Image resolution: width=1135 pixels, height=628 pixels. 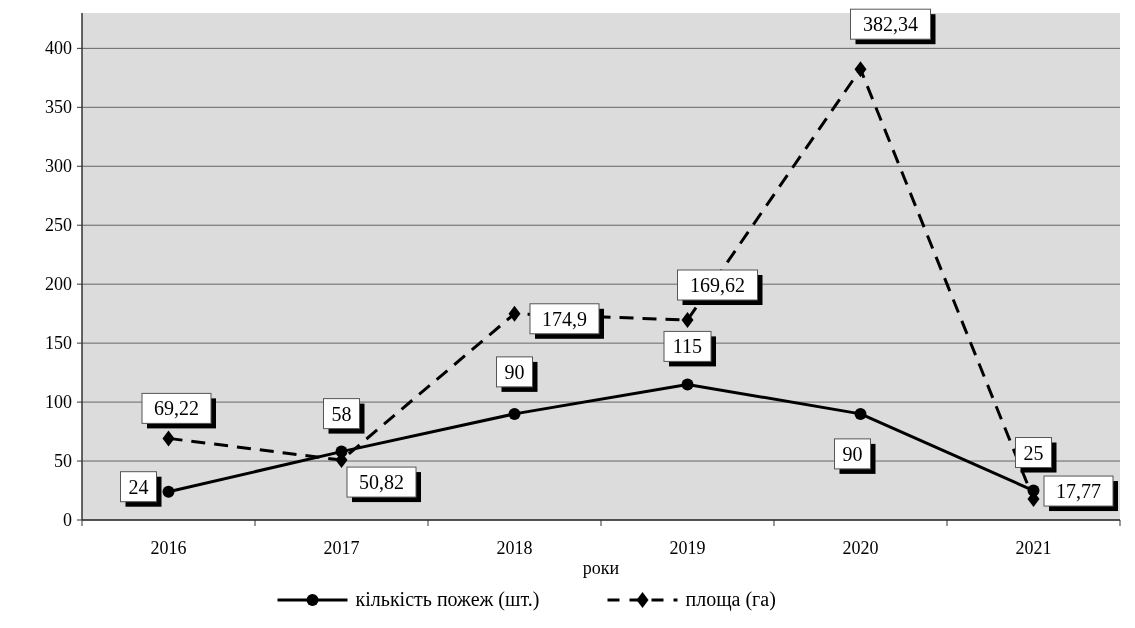 I want to click on y-tick-label: 50, so click(x=63, y=461).